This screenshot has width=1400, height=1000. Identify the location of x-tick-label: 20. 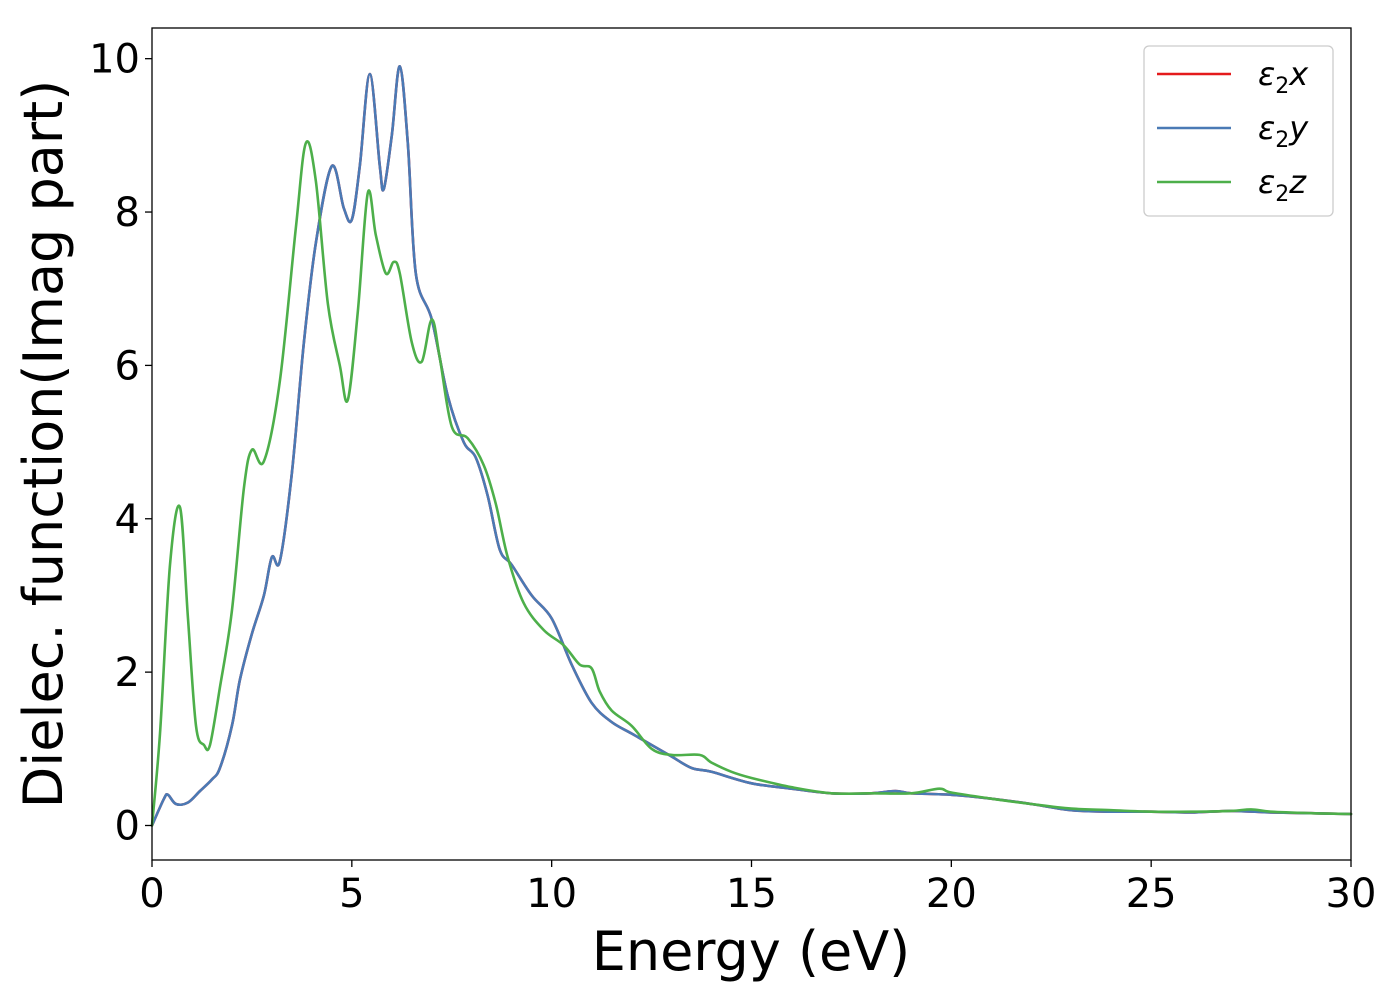
(951, 894).